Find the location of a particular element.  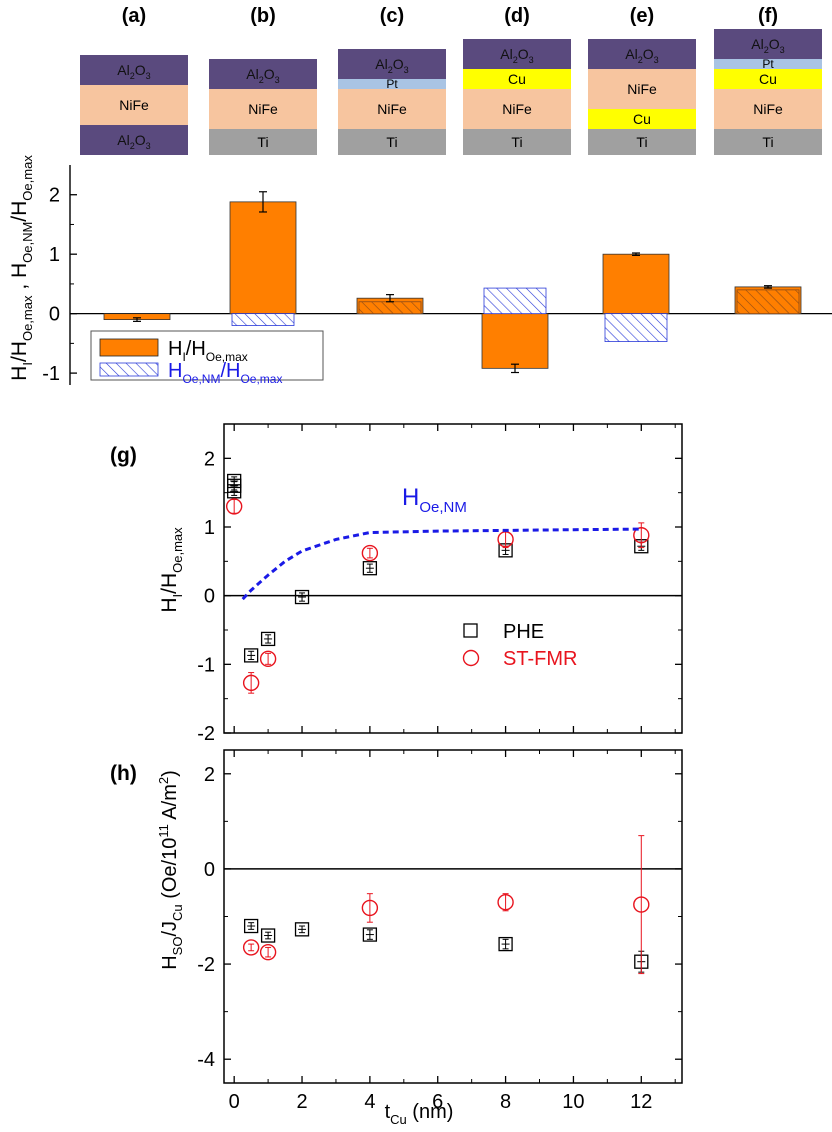

legend-swatch-hi is located at coordinates (129, 347).